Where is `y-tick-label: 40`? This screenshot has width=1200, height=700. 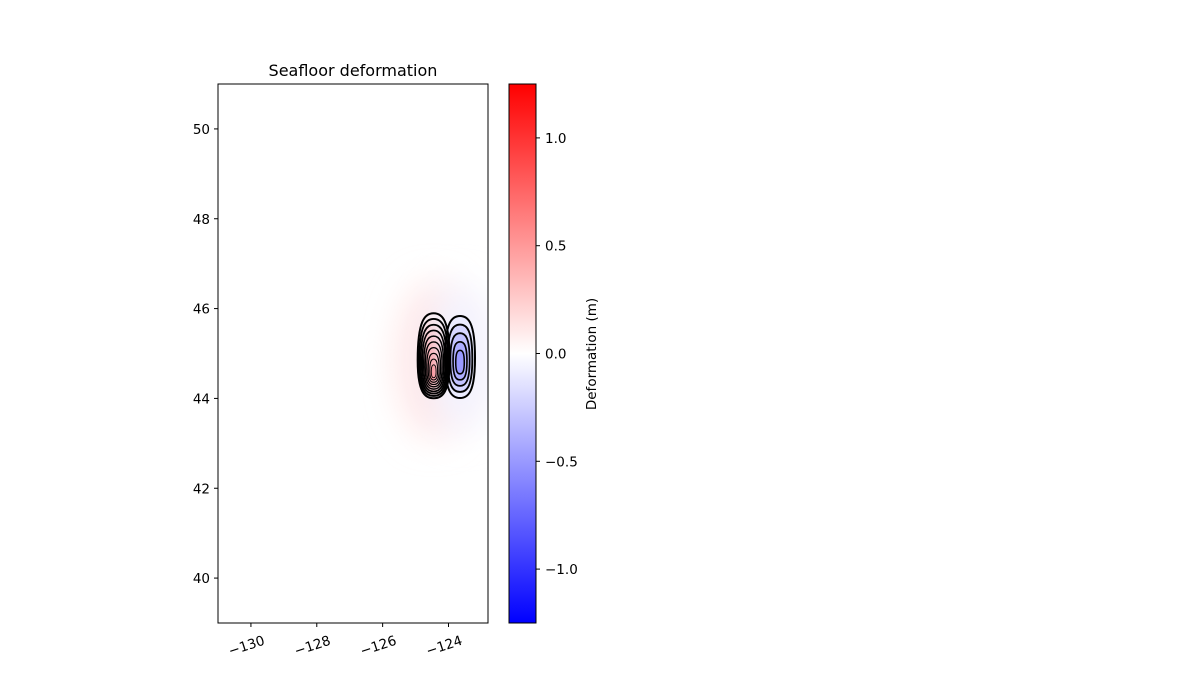 y-tick-label: 40 is located at coordinates (201, 579).